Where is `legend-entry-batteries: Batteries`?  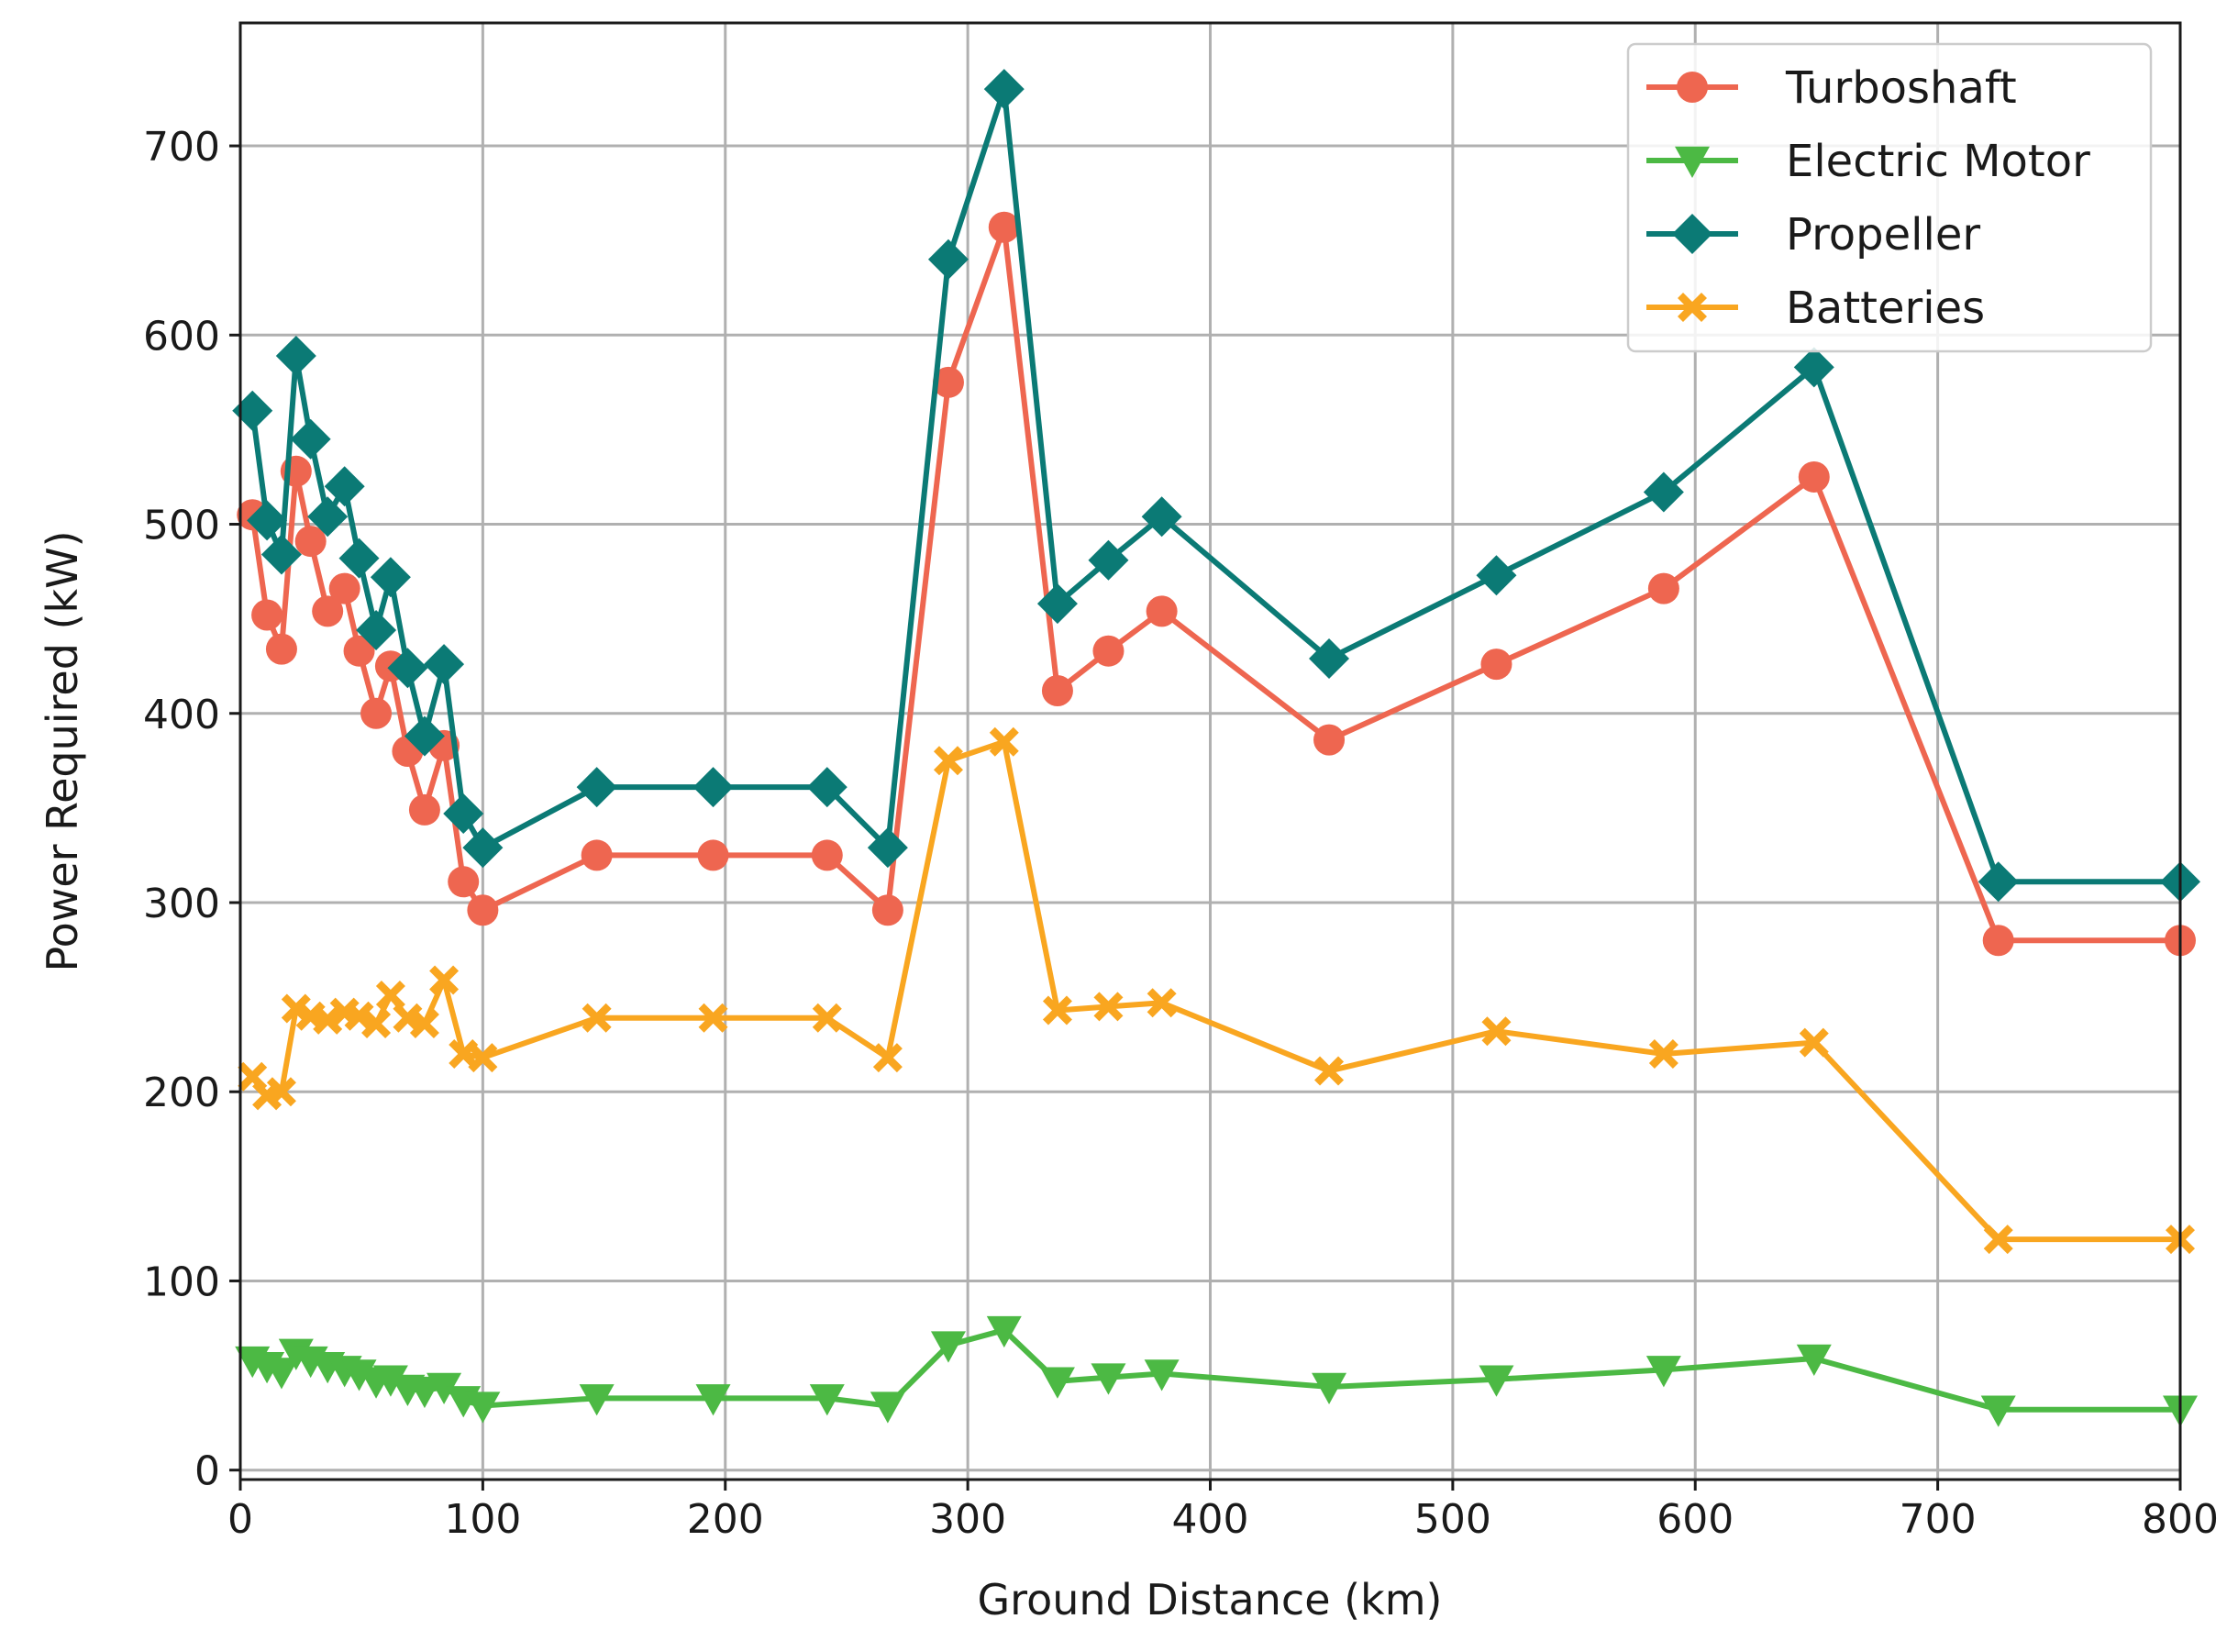
legend-entry-batteries: Batteries is located at coordinates (1815, 308).